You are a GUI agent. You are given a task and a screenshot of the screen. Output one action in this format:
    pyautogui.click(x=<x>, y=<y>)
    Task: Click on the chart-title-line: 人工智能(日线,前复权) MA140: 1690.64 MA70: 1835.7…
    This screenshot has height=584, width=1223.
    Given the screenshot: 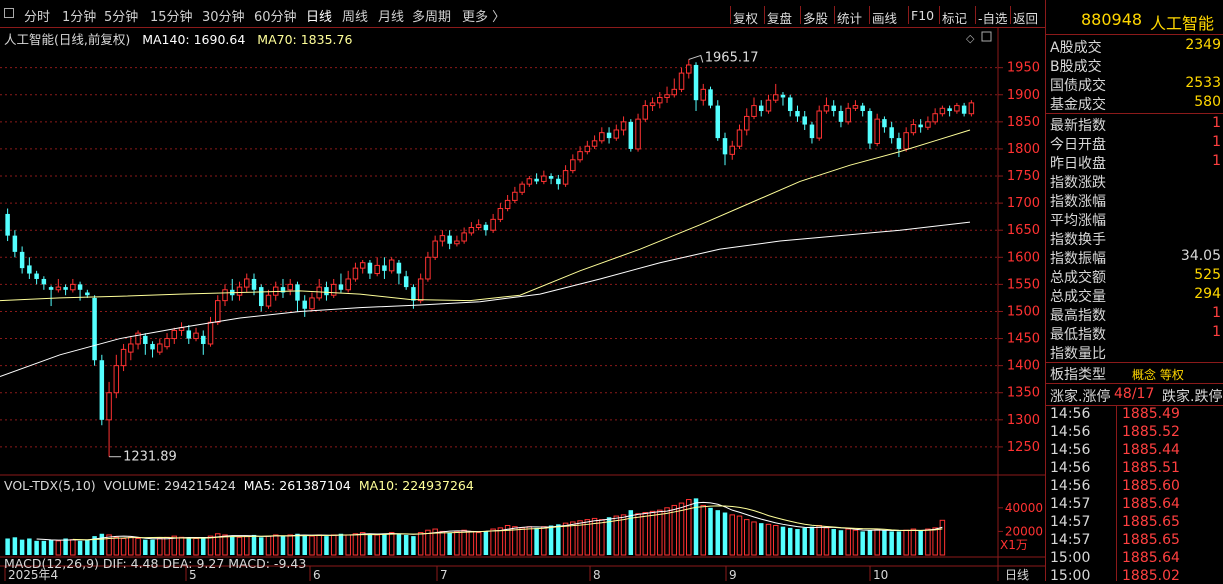 What is the action you would take?
    pyautogui.click(x=178, y=38)
    